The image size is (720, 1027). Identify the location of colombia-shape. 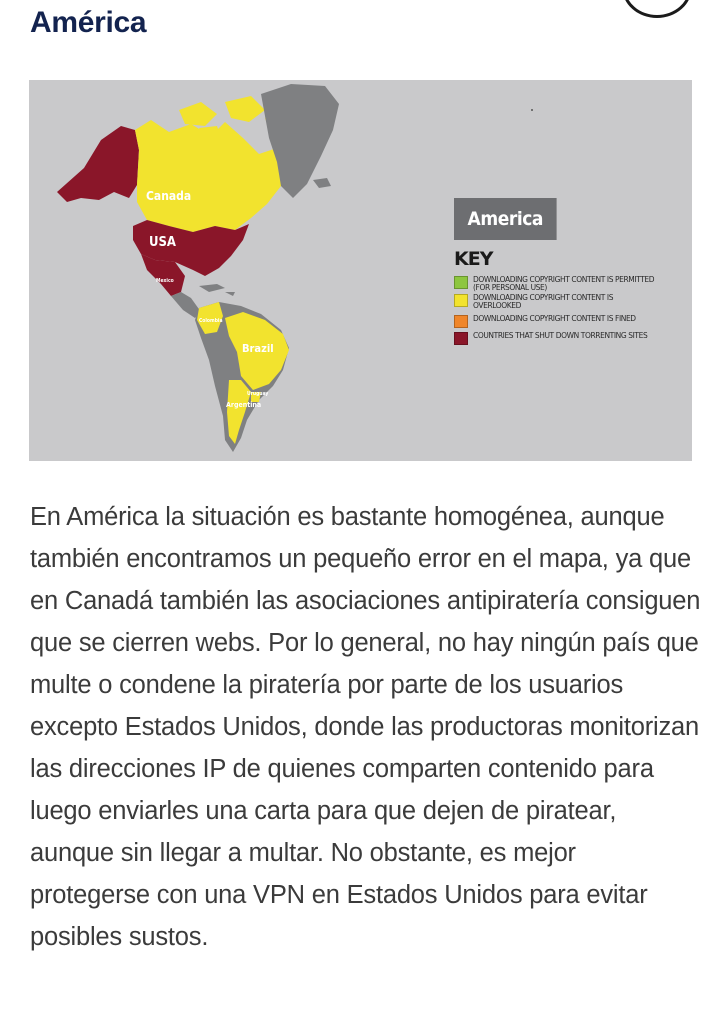
(210, 318).